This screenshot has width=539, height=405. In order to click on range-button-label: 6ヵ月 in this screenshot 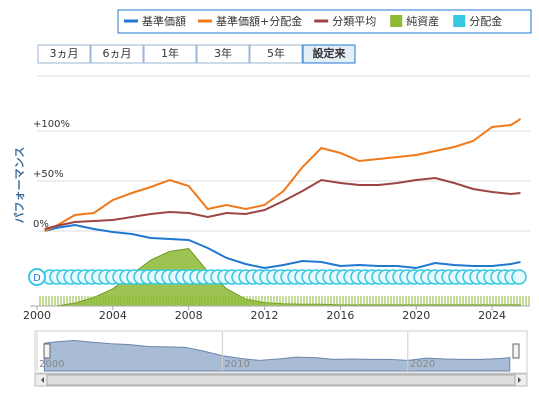, I will do `click(117, 53)`.